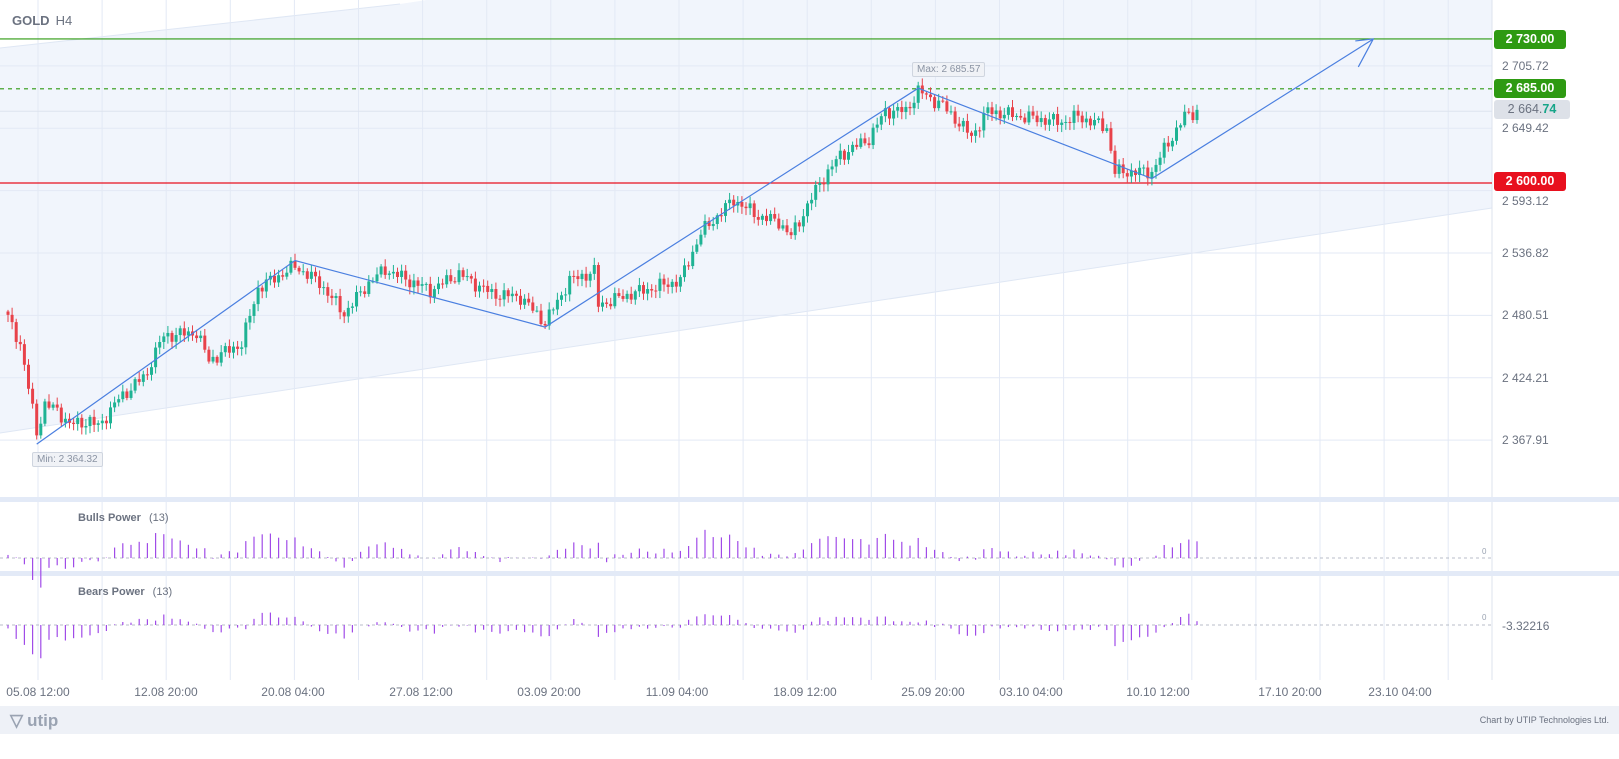 This screenshot has width=1619, height=759. I want to click on time-tick: 23.10 04:00, so click(1400, 692).